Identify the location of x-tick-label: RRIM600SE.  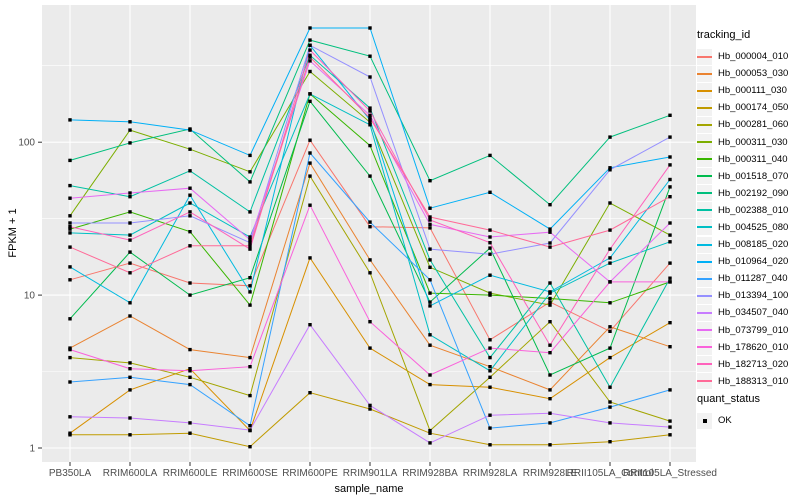
(250, 473).